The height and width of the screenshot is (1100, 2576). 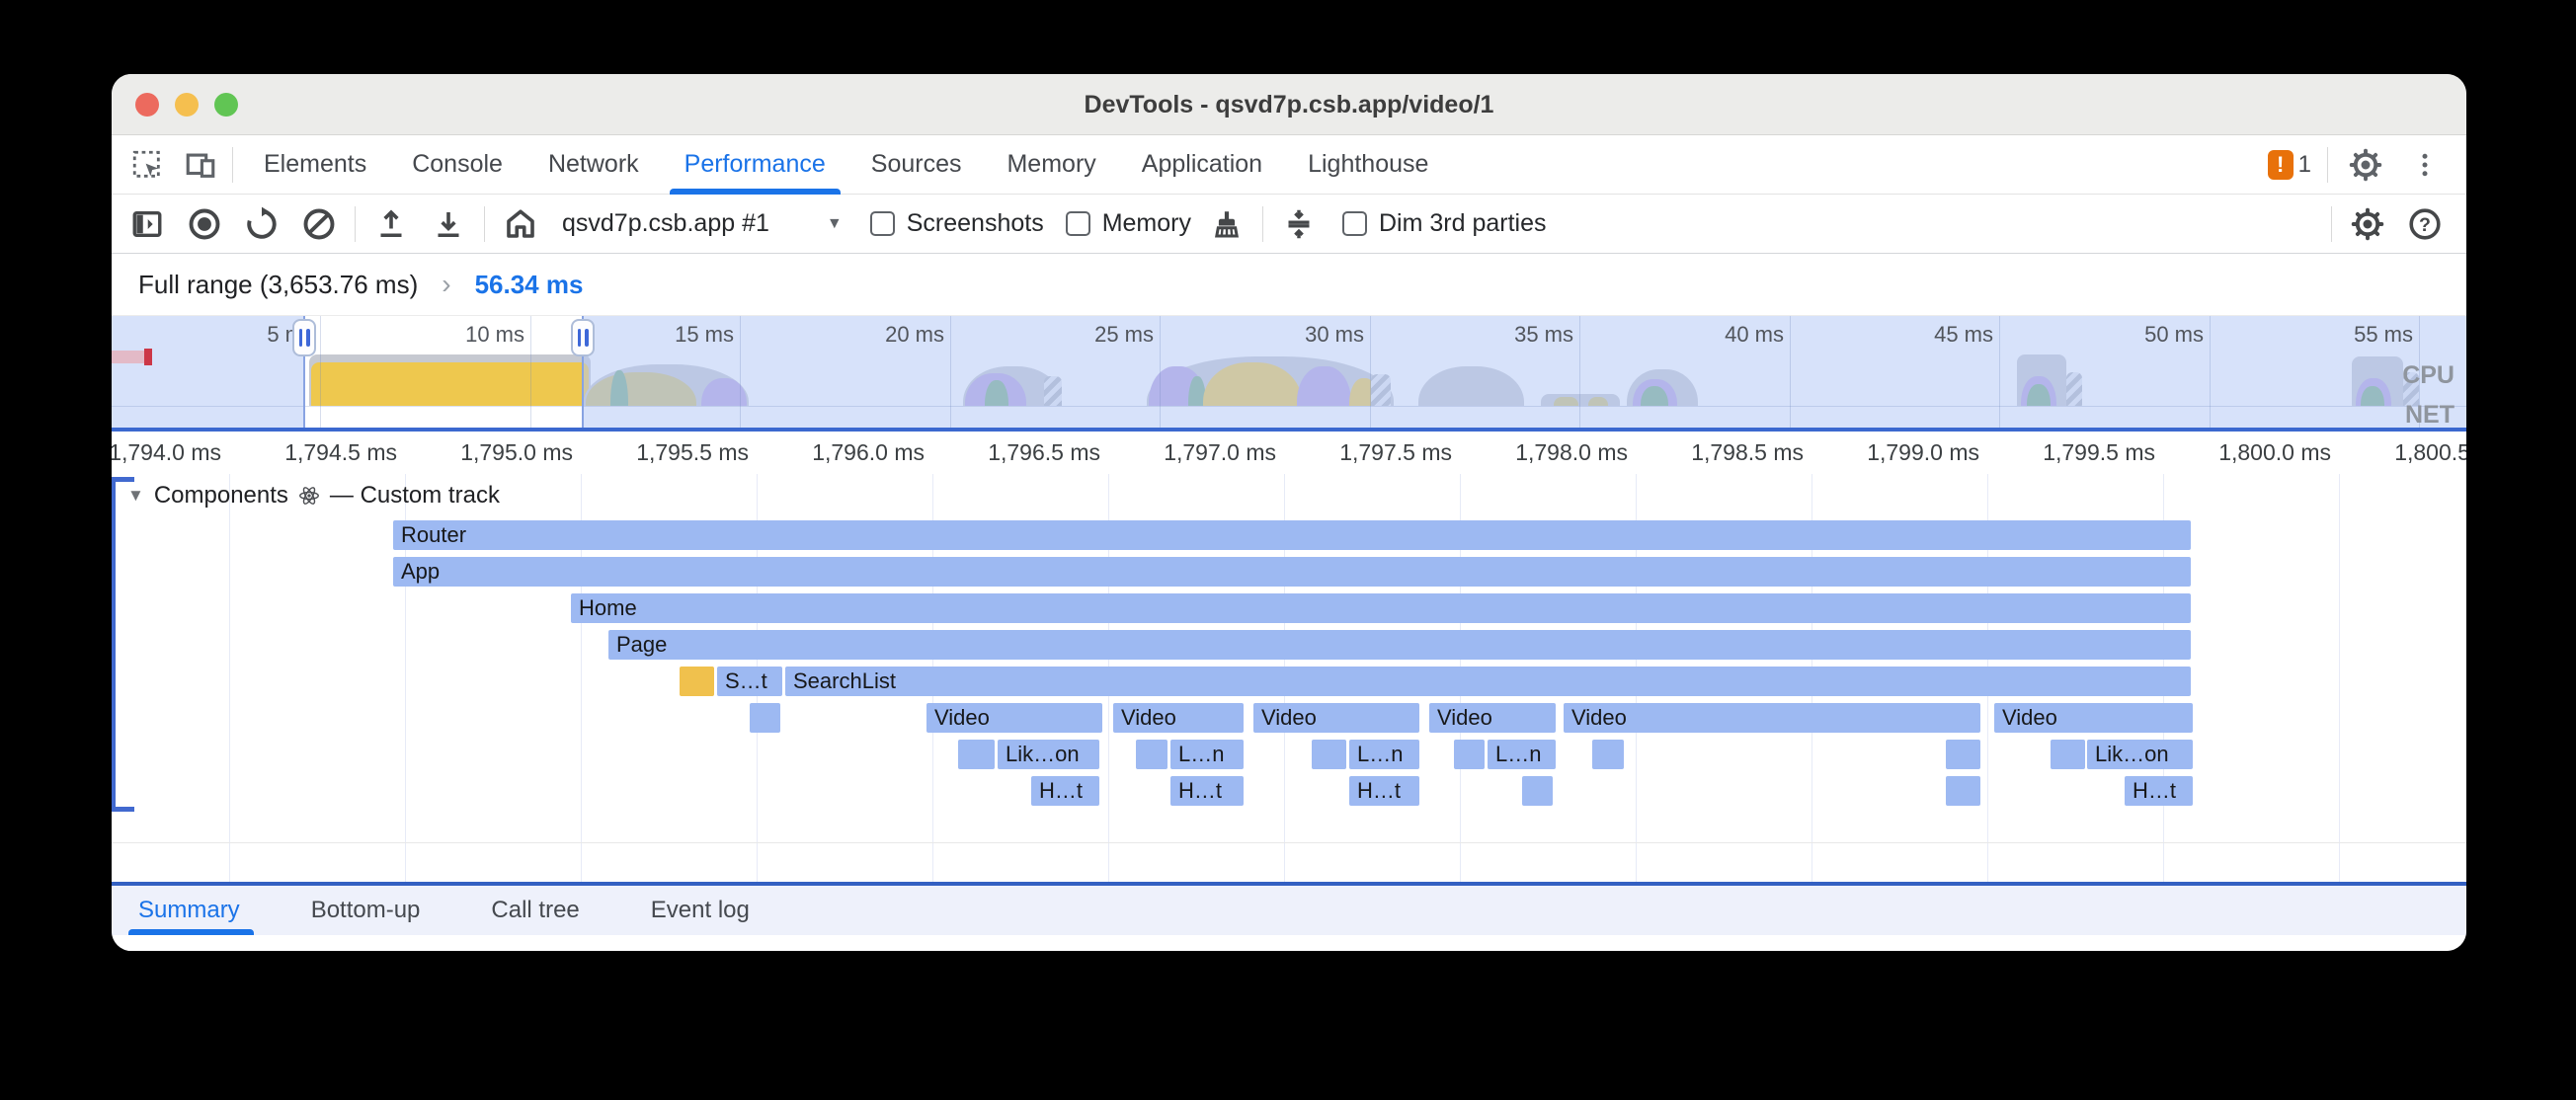 I want to click on cpu-net-divider, so click(x=1289, y=406).